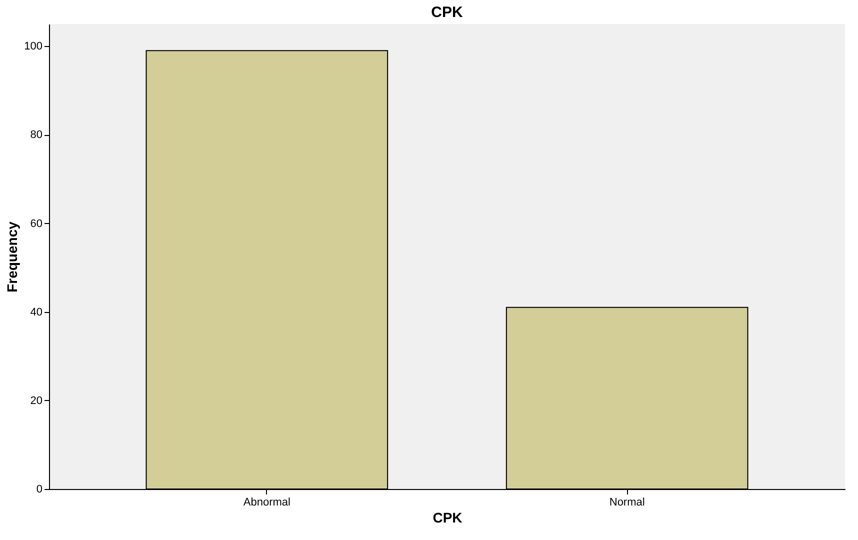  What do you see at coordinates (36, 400) in the screenshot?
I see `y-tick-label: 20` at bounding box center [36, 400].